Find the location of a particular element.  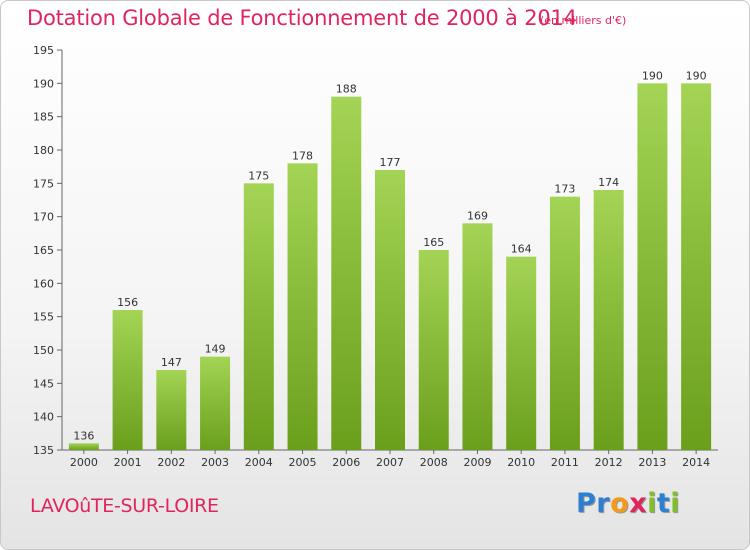

logo-letter: o is located at coordinates (620, 503).